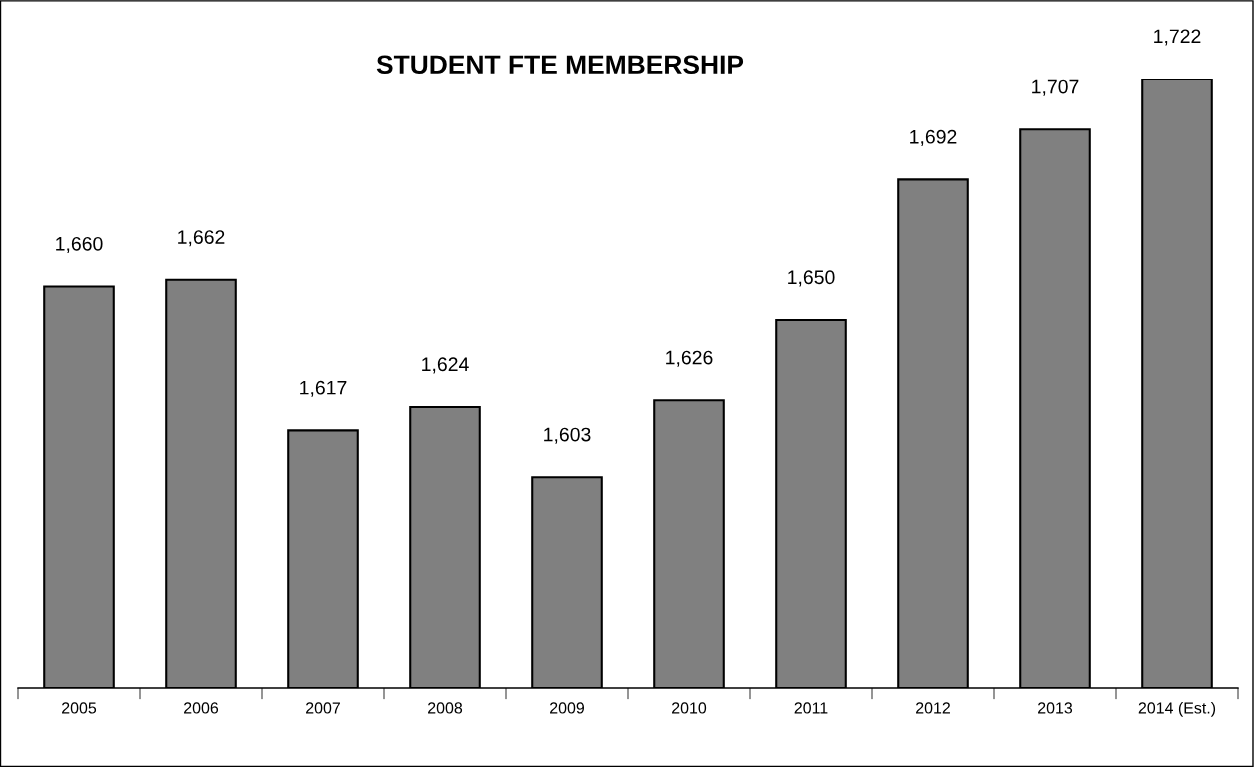 This screenshot has height=767, width=1254. What do you see at coordinates (1055, 87) in the screenshot?
I see `data-label: 1,707` at bounding box center [1055, 87].